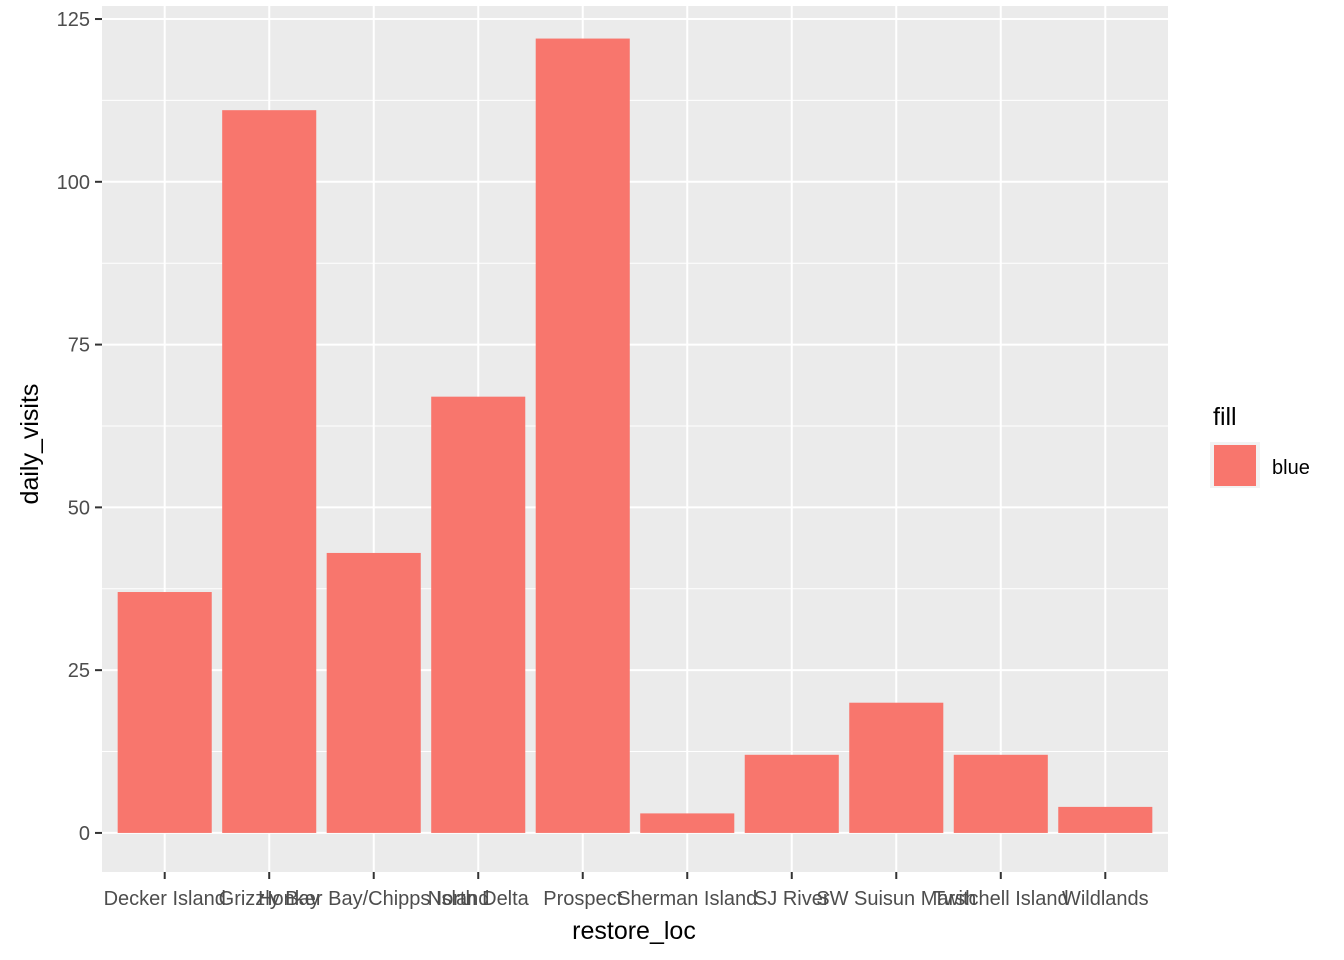  I want to click on x-tick-label: Twitchell Island, so click(1001, 899).